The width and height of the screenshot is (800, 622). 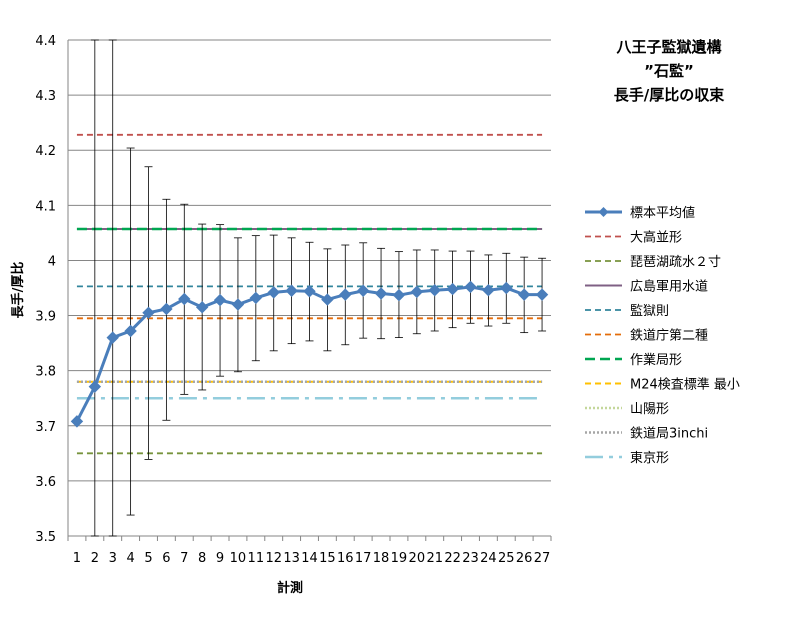 I want to click on y-tick-label: 3.9, so click(x=45, y=317).